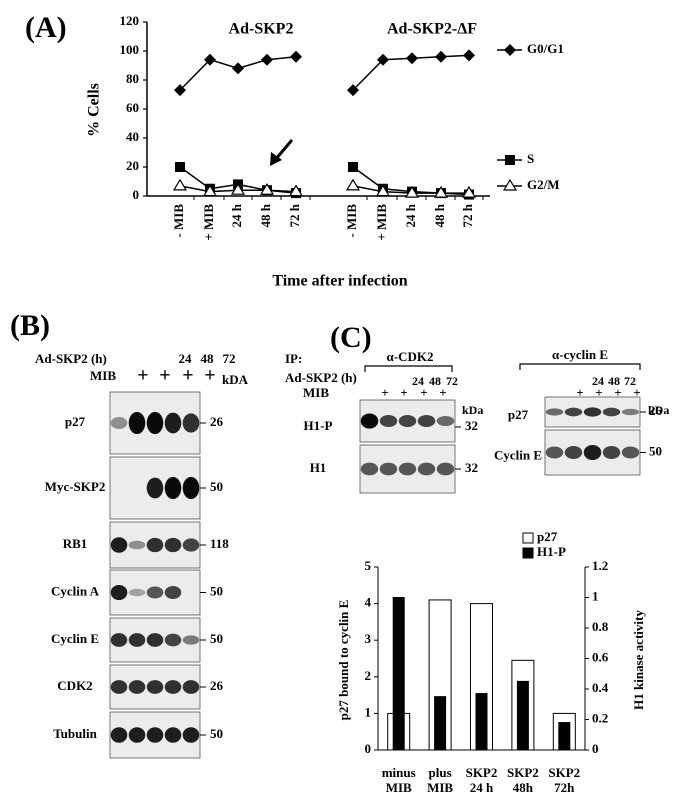  I want to click on x-tick-label: 24 h, so click(482, 787).